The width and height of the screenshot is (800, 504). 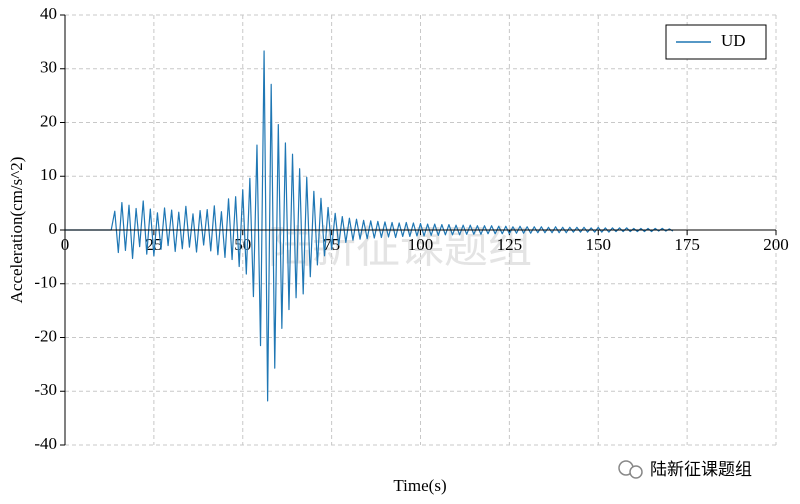 I want to click on x-tick-label: 25, so click(x=153, y=244).